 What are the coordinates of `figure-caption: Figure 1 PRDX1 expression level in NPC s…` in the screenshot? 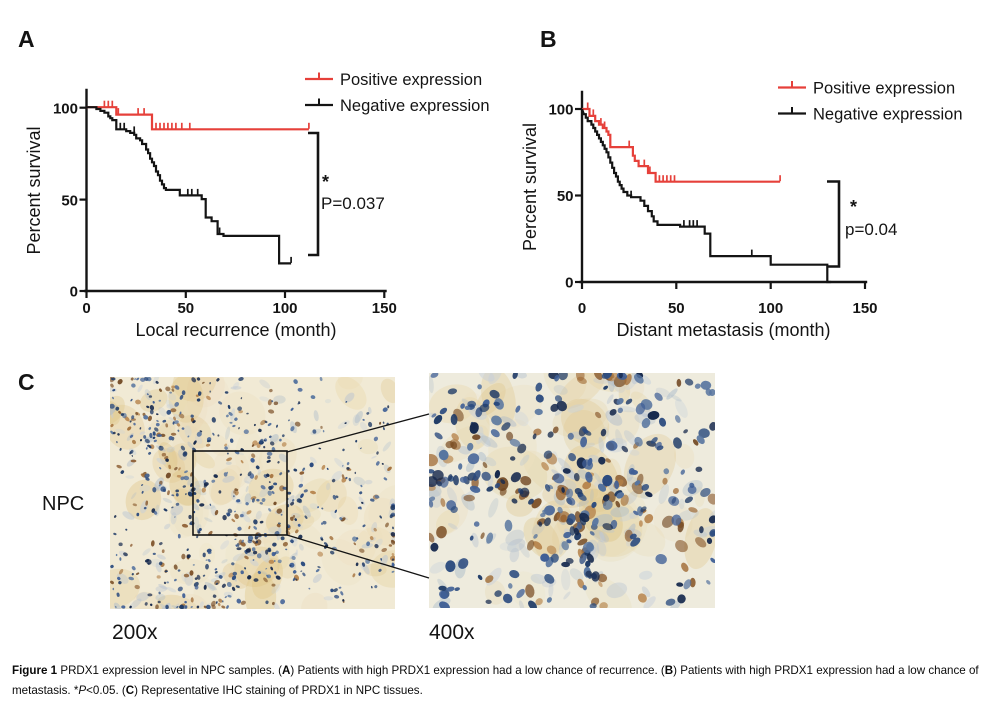 It's located at (505, 681).